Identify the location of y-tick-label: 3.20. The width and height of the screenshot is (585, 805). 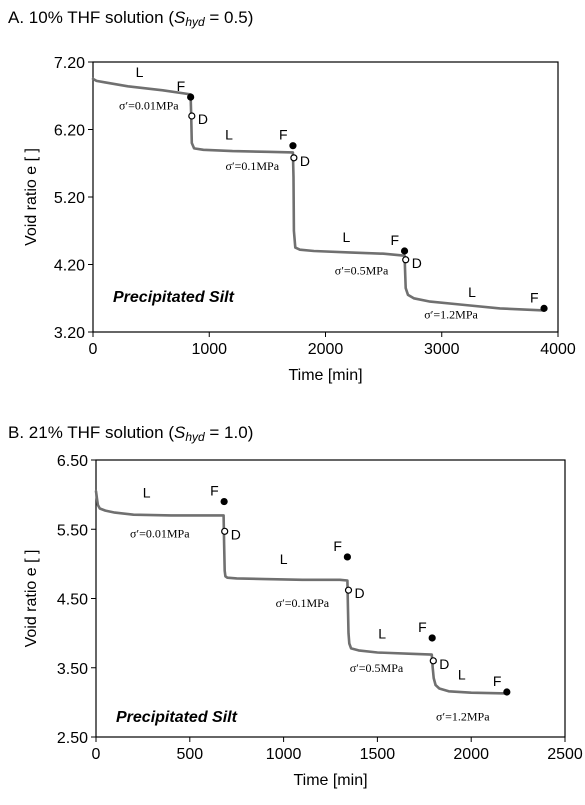
(69, 333).